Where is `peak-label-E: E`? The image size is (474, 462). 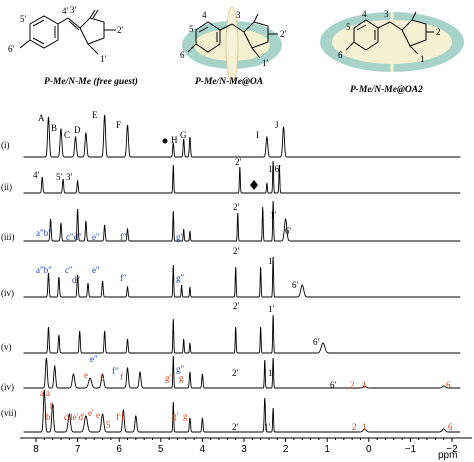 peak-label-E: E is located at coordinates (95, 115).